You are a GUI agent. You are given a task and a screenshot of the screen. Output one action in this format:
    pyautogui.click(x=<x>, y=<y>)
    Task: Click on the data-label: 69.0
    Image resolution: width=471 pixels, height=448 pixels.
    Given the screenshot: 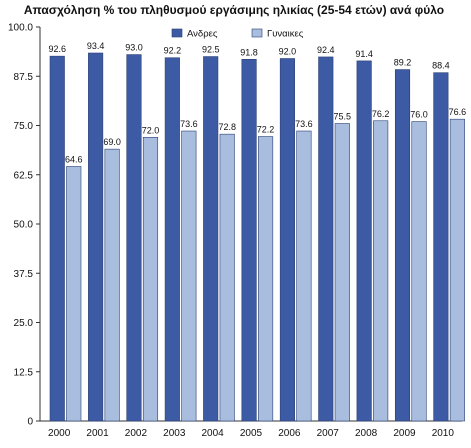 What is the action you would take?
    pyautogui.click(x=112, y=142)
    